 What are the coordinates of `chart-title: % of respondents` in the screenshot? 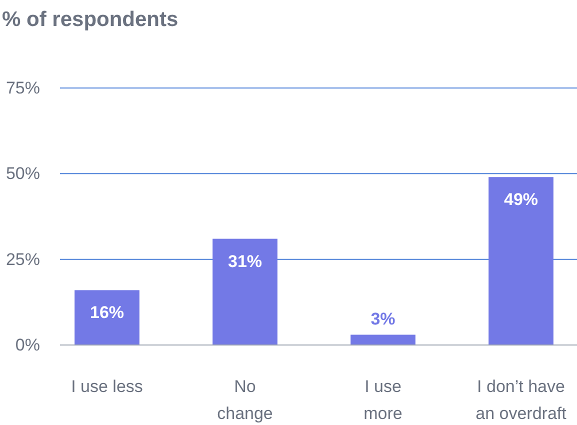 It's located at (90, 19).